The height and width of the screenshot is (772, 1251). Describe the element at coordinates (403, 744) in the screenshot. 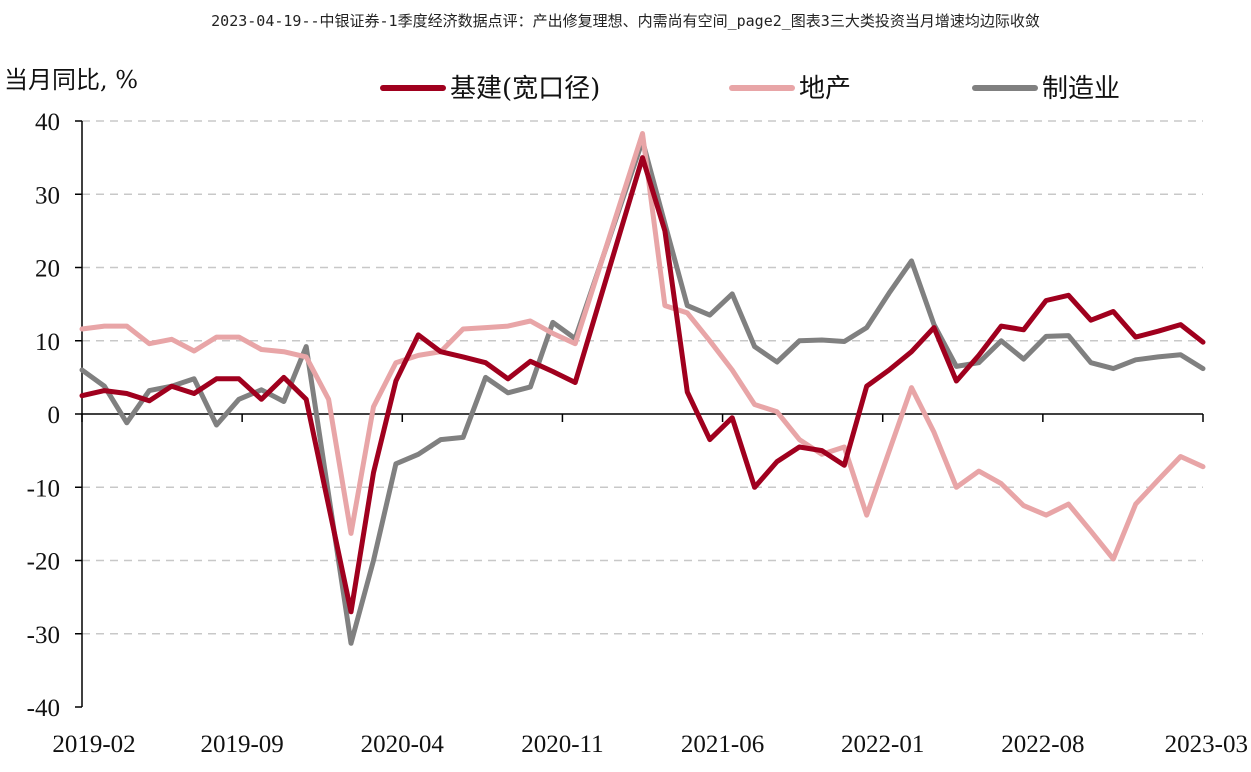

I see `x-tick-label: 2020-04` at that location.